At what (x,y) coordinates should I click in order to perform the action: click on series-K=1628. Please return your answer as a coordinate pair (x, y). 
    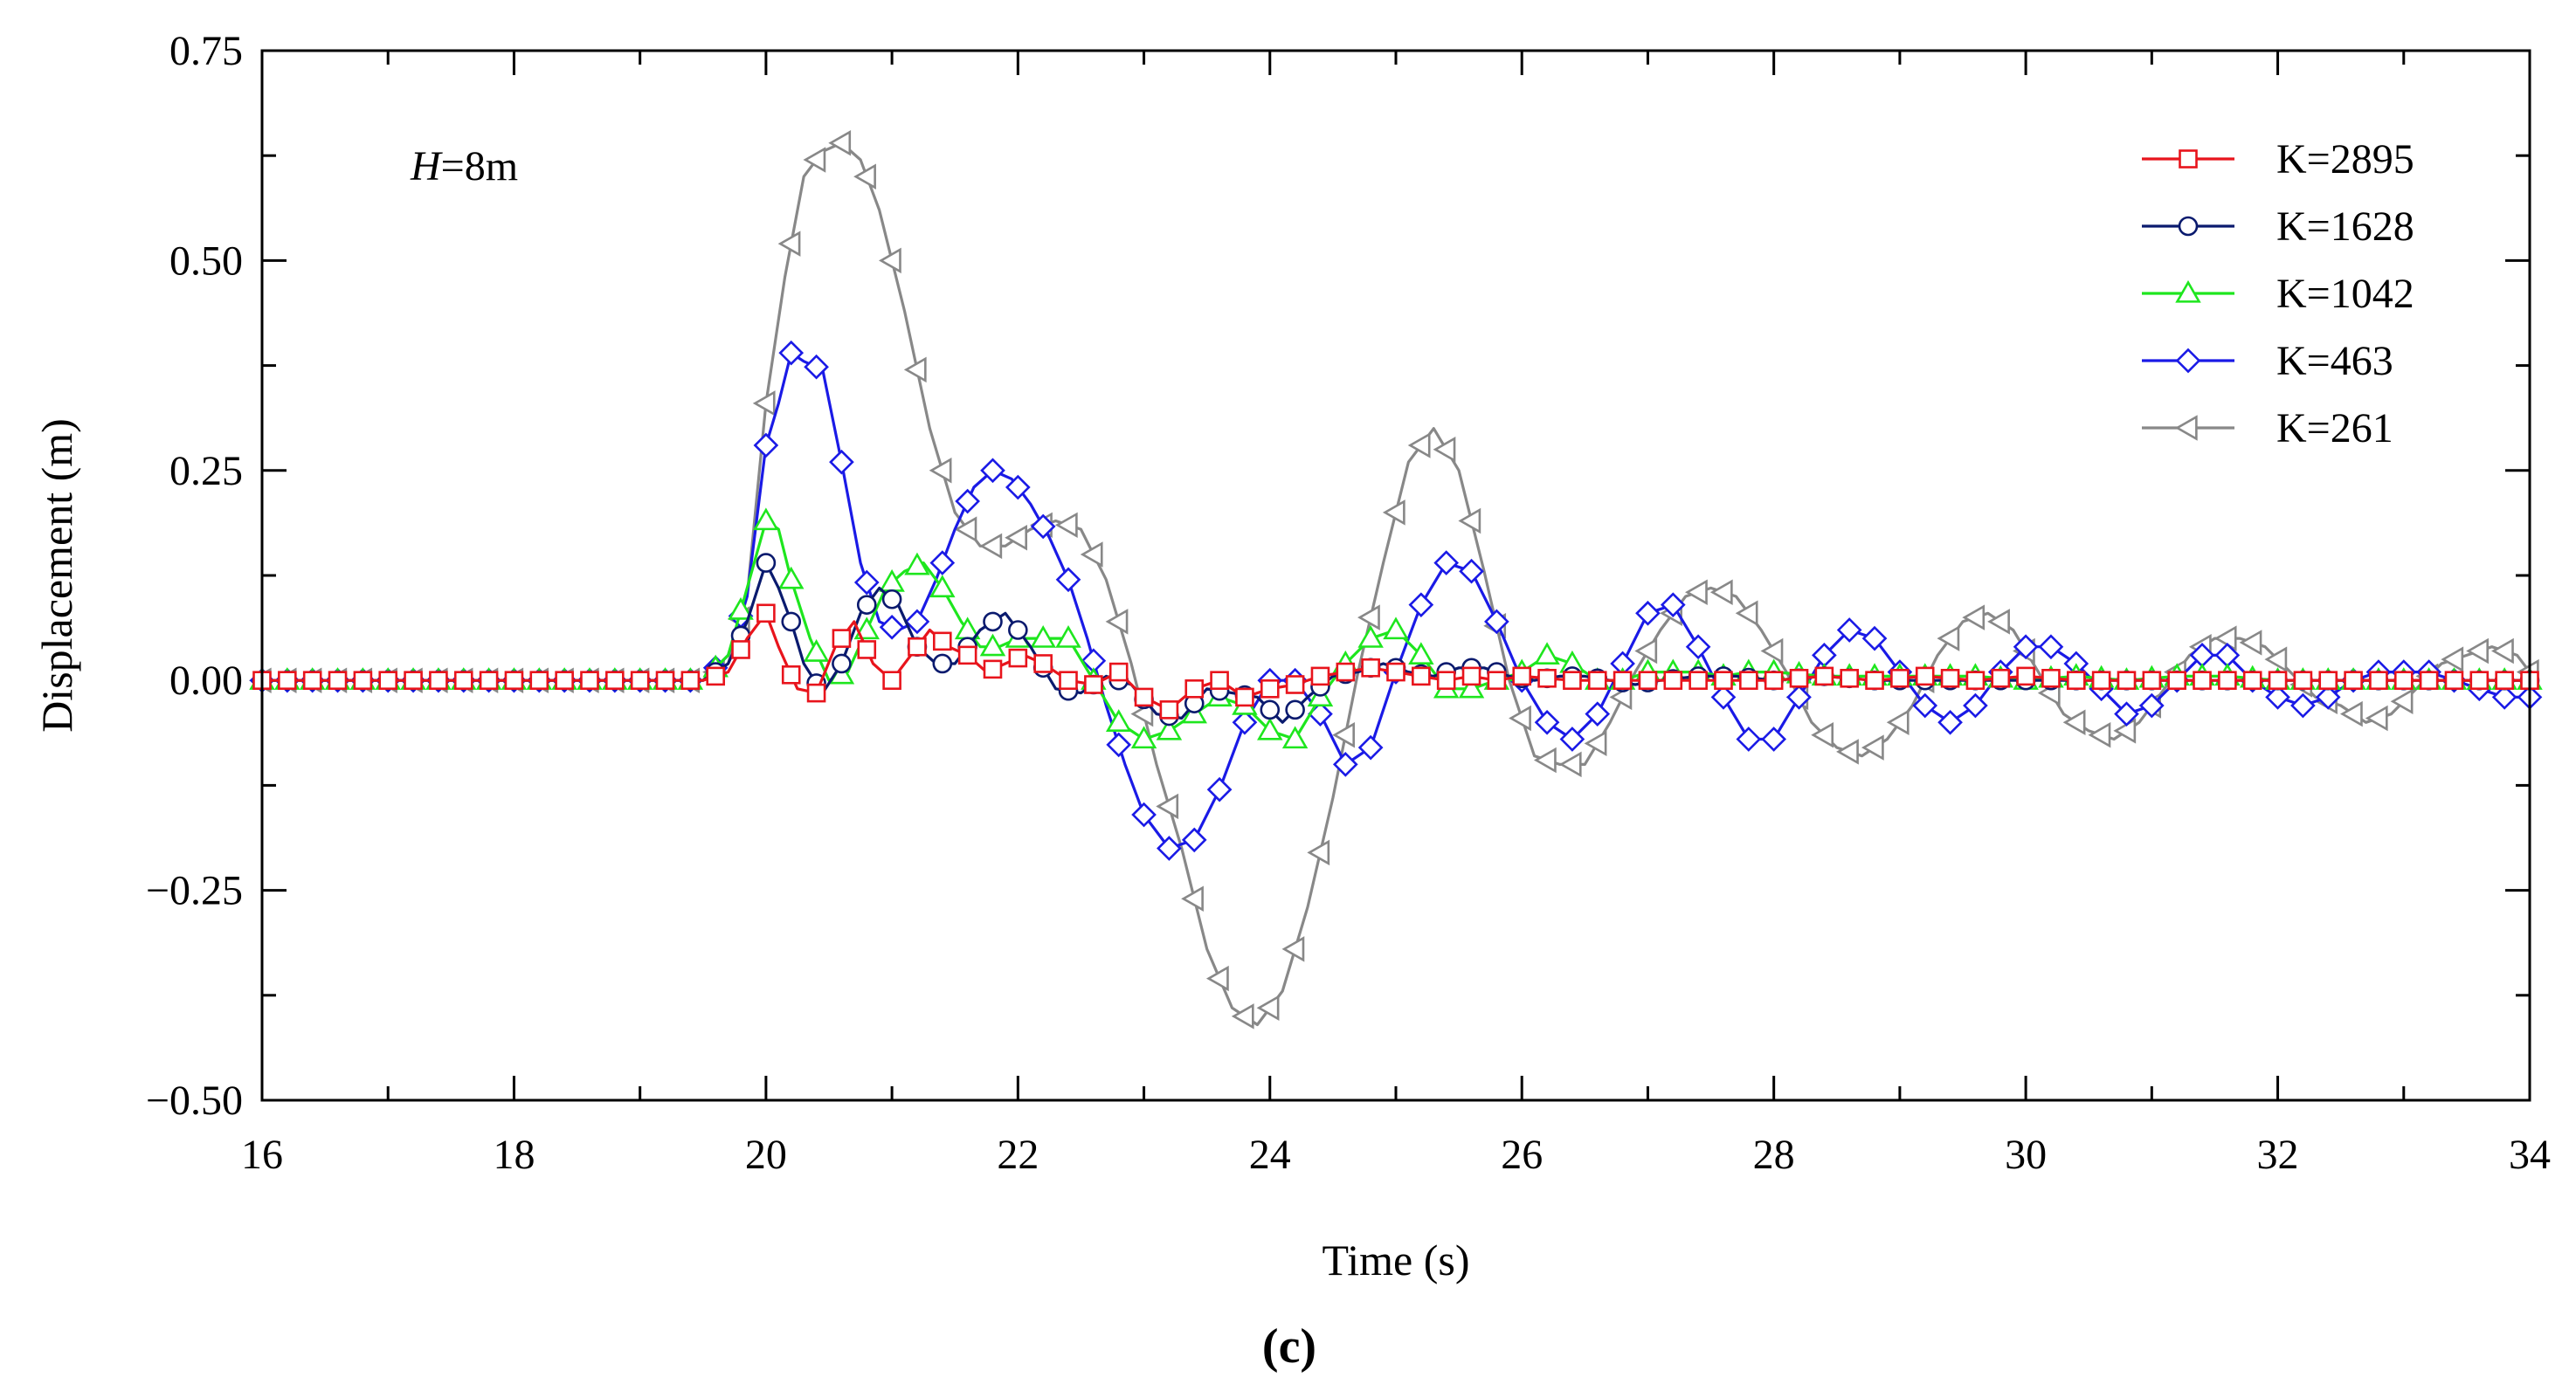
    Looking at the image, I should click on (1396, 640).